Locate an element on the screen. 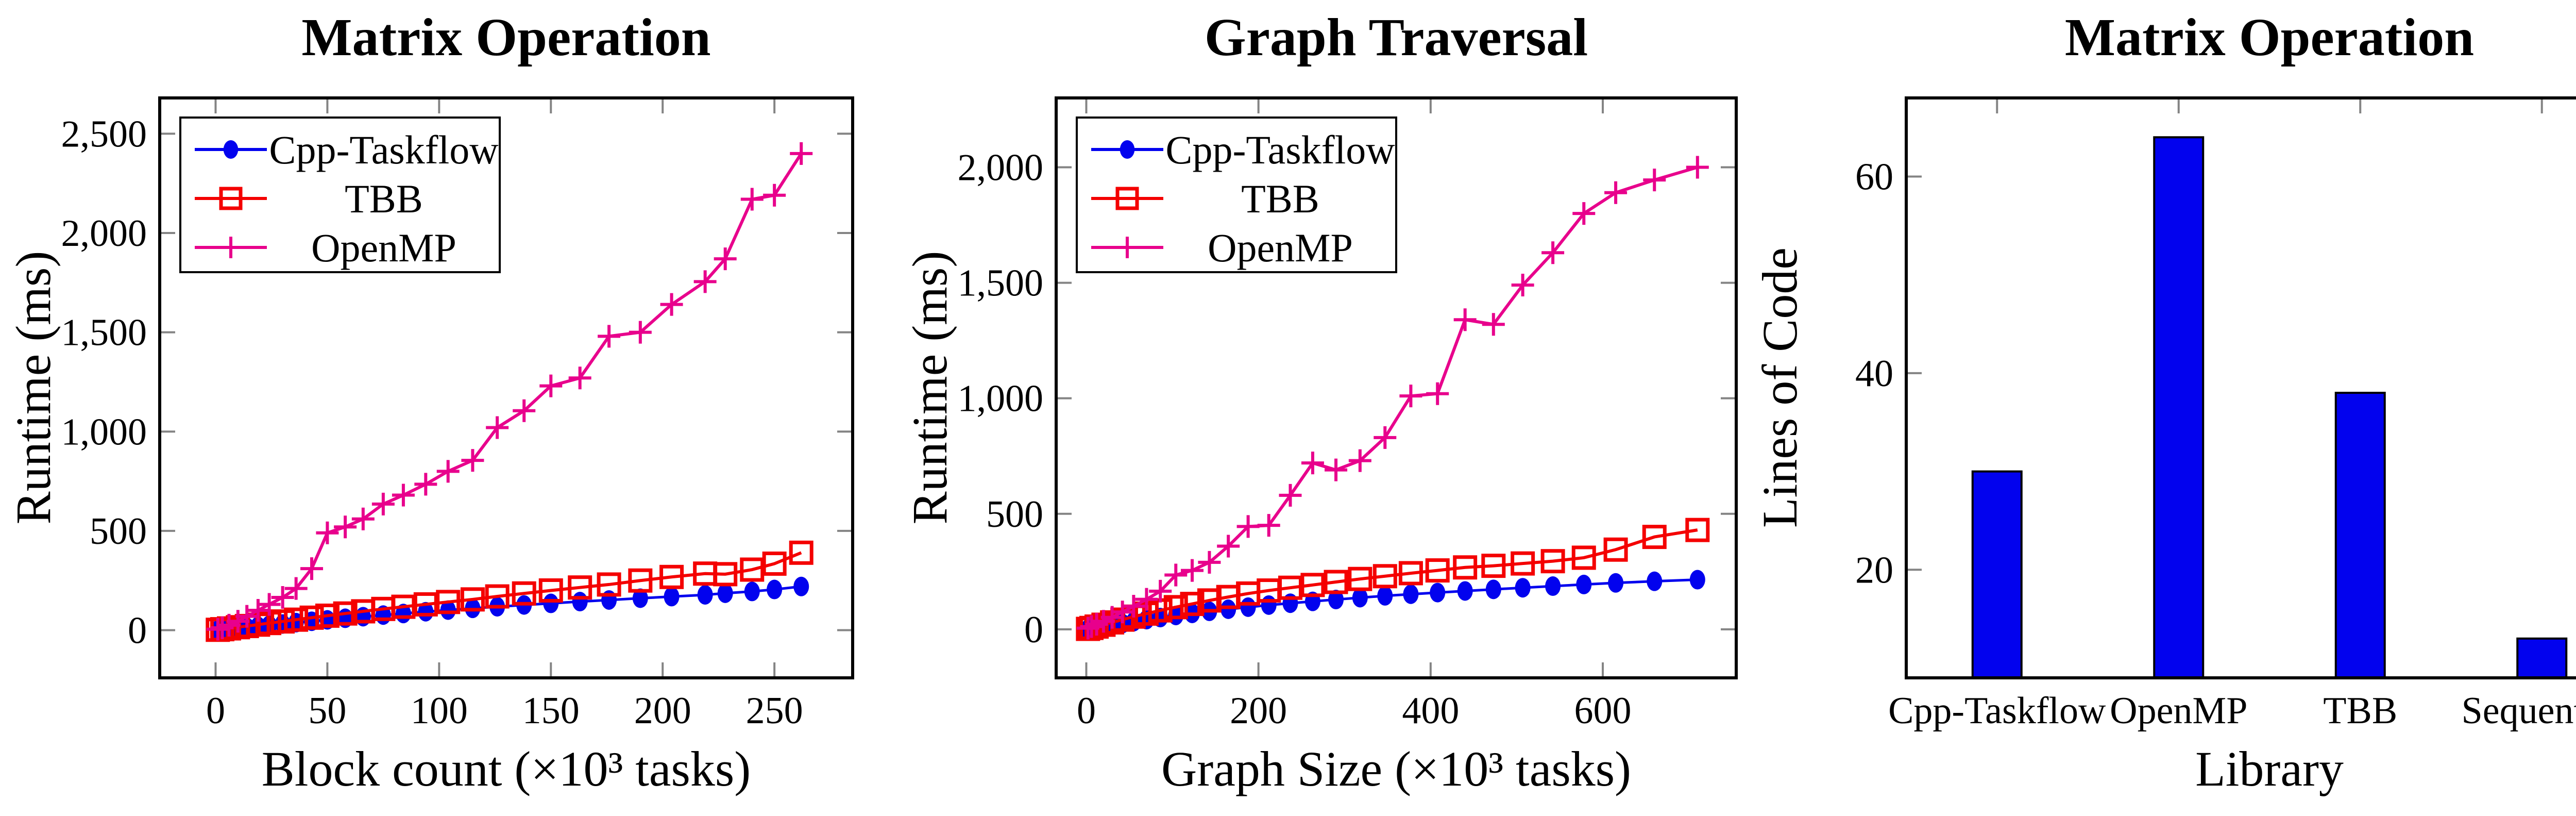  y-tick-label: 20 is located at coordinates (1874, 570).